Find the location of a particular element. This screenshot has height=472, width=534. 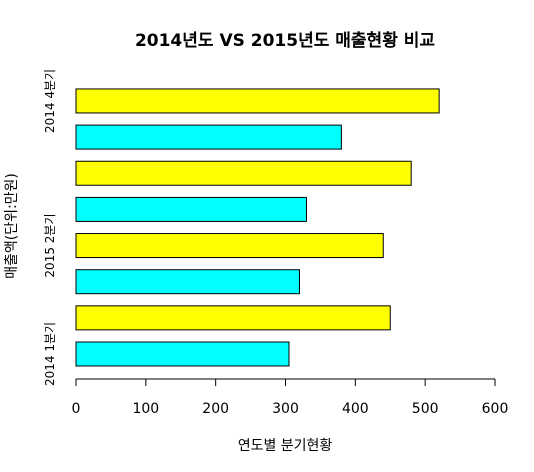

category-label: 2015 2분기 is located at coordinates (50, 246).